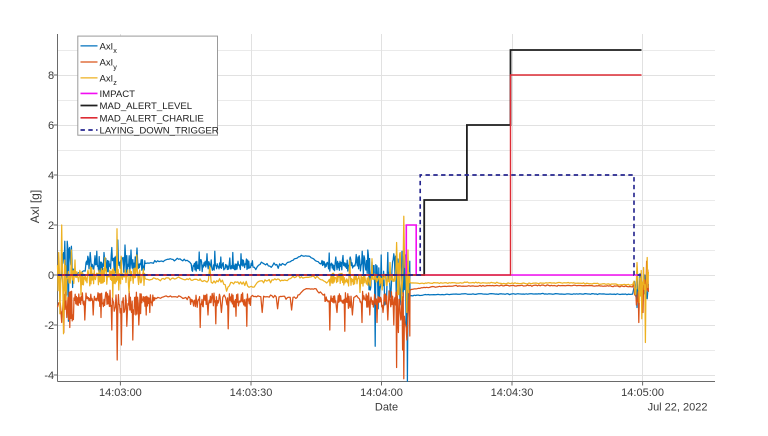 This screenshot has height=436, width=768. Describe the element at coordinates (49, 376) in the screenshot. I see `svg-text: -4` at that location.